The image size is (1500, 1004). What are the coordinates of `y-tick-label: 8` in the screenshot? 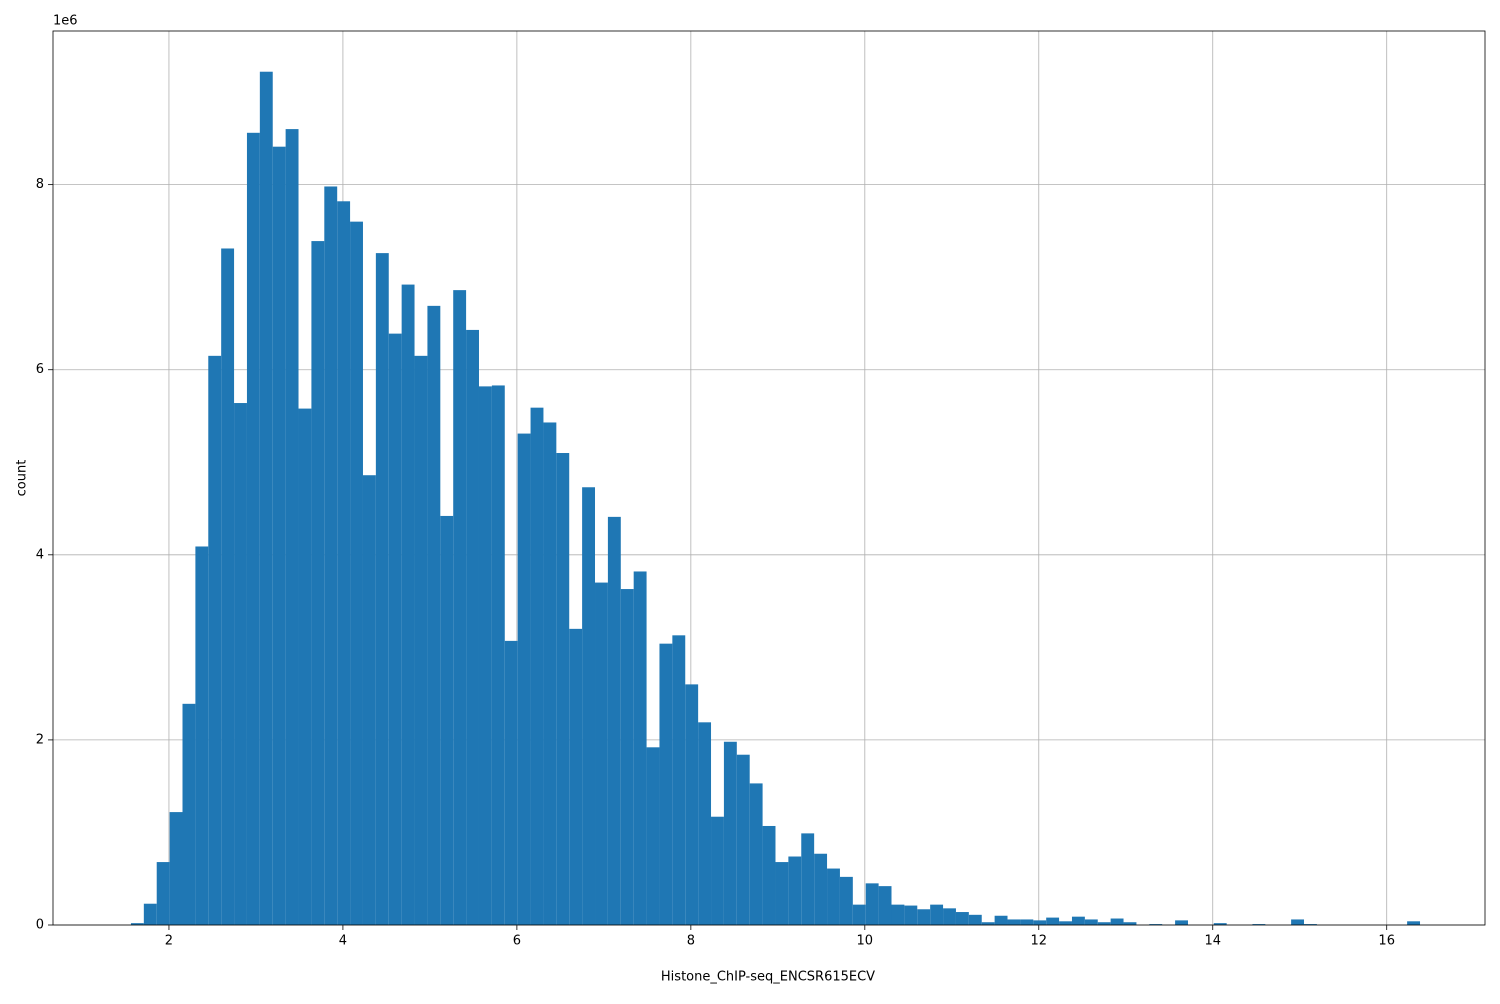 It's located at (40, 184).